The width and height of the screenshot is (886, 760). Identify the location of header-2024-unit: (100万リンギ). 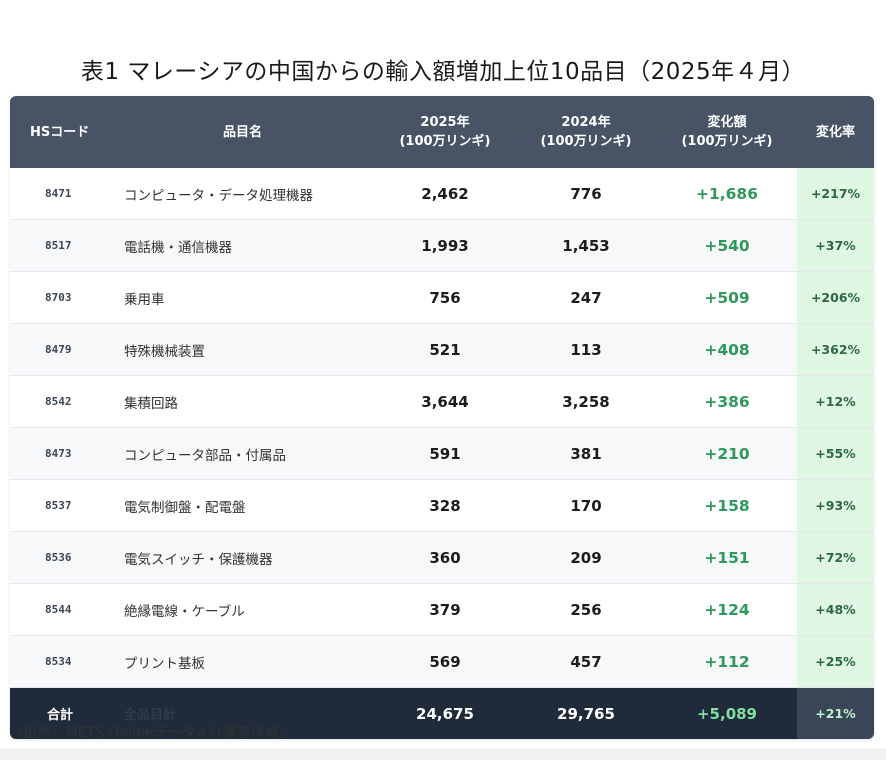
(586, 141).